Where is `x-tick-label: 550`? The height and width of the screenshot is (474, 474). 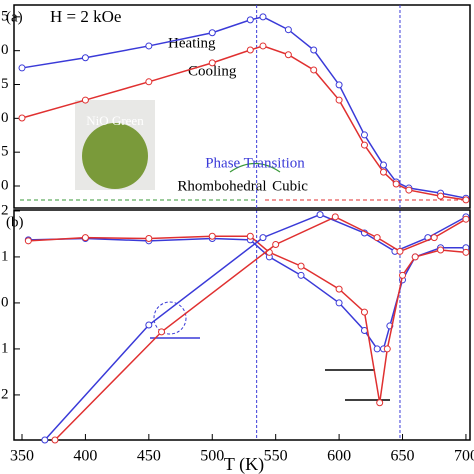
x-tick-label: 550 is located at coordinates (276, 456).